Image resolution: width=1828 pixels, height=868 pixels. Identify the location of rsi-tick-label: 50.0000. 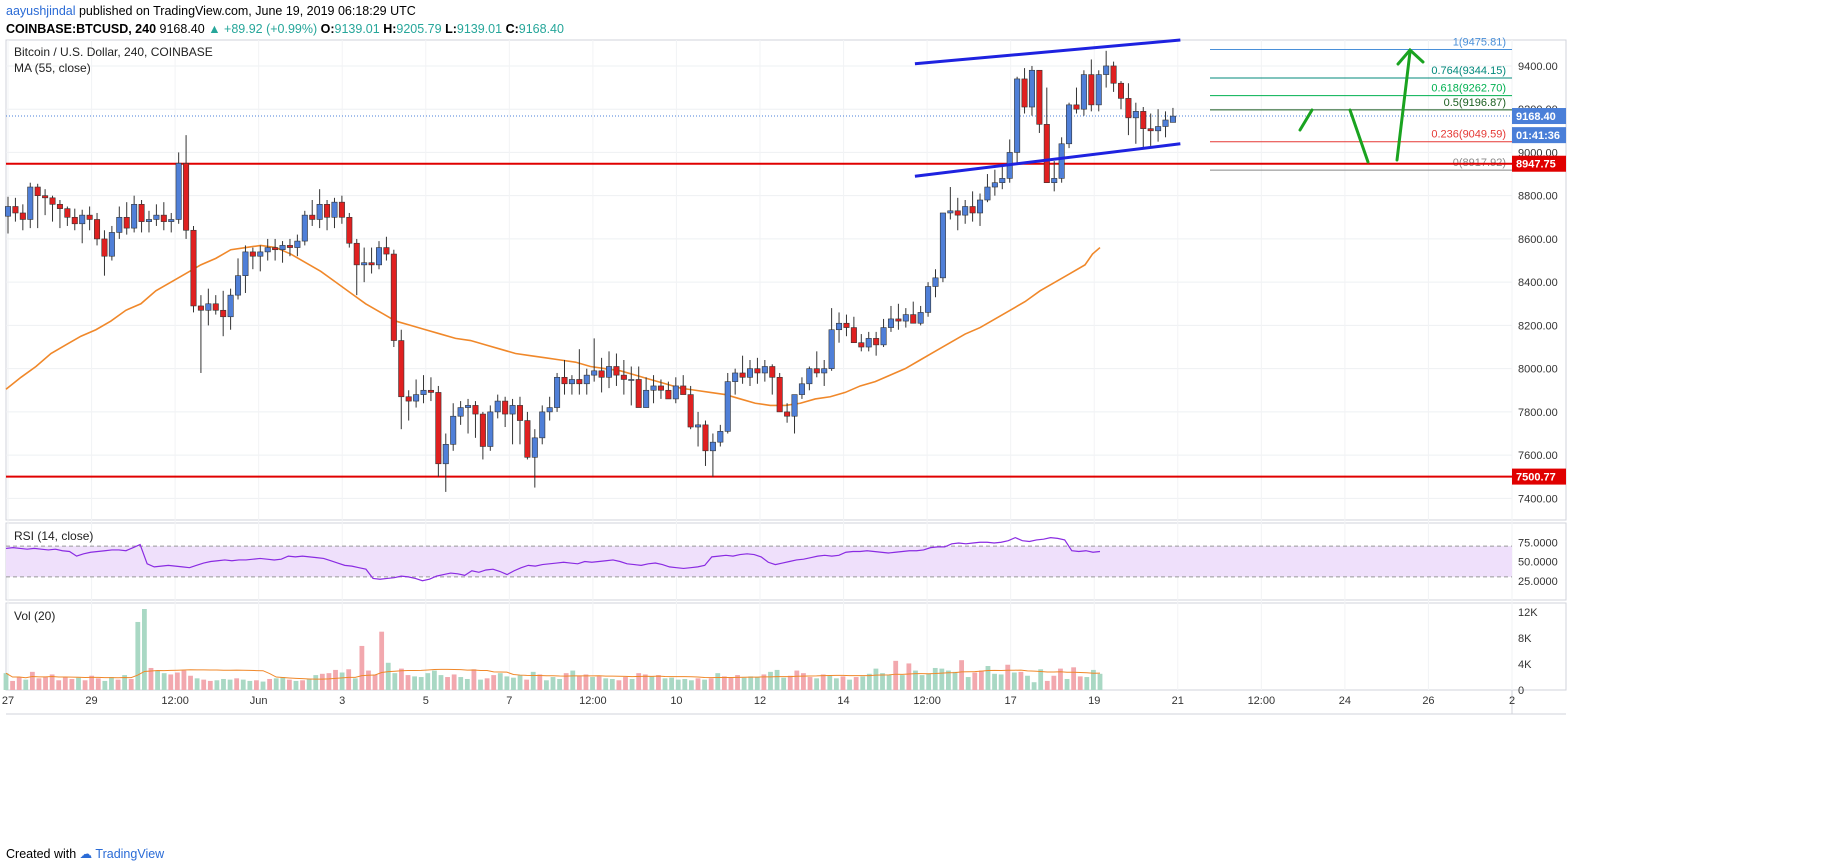
(1538, 563).